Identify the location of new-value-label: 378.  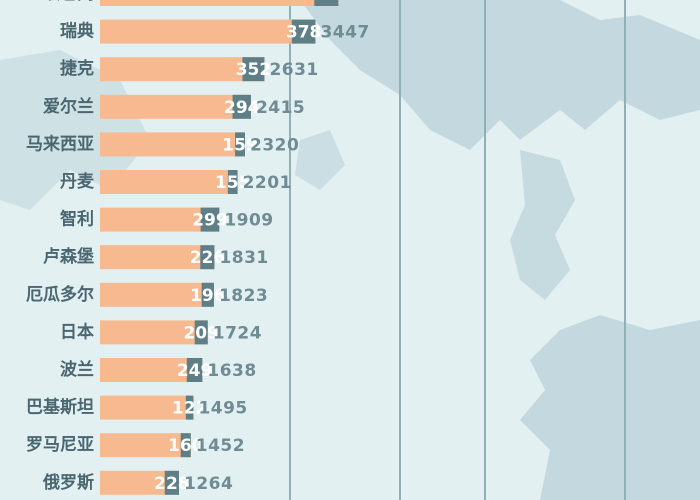
(304, 33).